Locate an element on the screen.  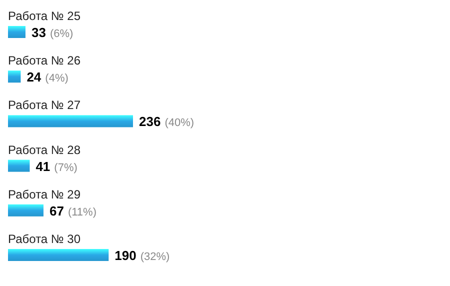
annotation: (6%) is located at coordinates (62, 34).